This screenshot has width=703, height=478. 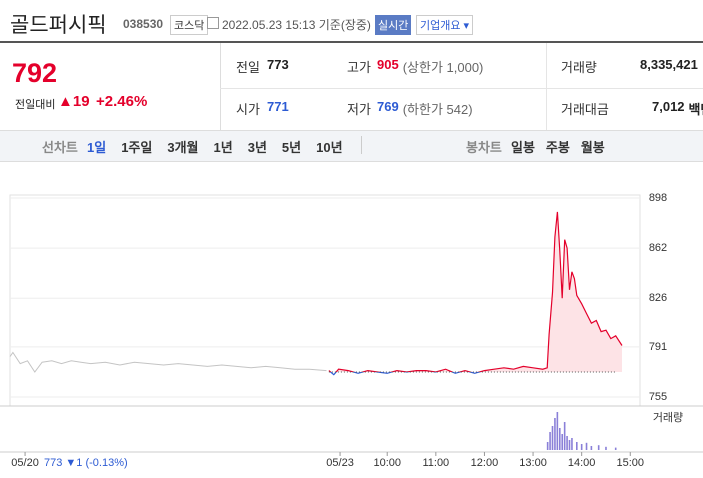 I want to click on period-tab: 5년, so click(x=291, y=147).